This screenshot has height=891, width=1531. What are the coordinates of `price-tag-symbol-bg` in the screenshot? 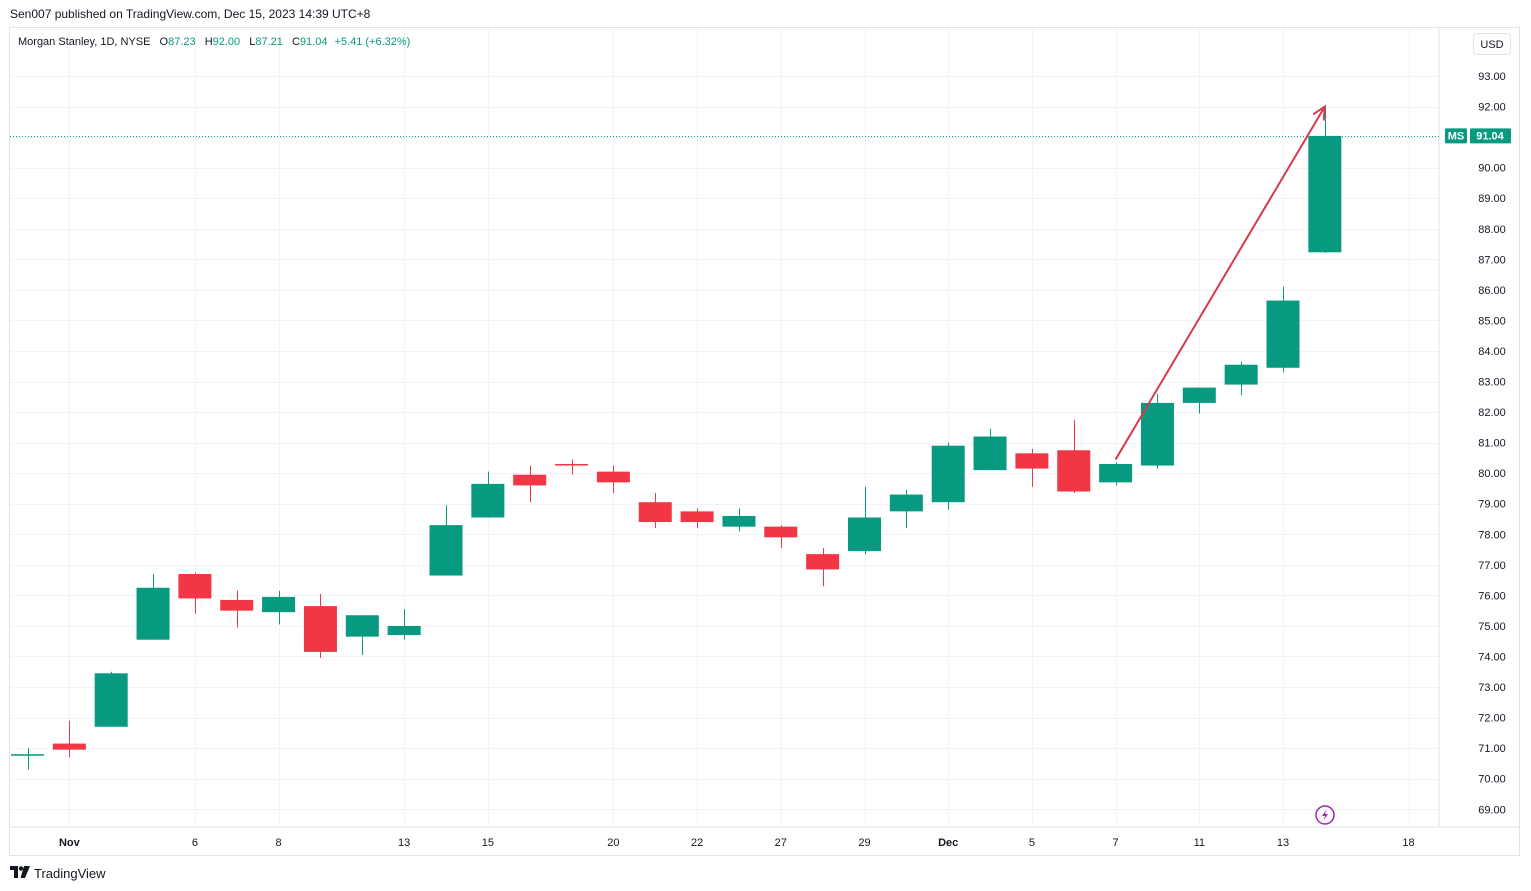 It's located at (1456, 136).